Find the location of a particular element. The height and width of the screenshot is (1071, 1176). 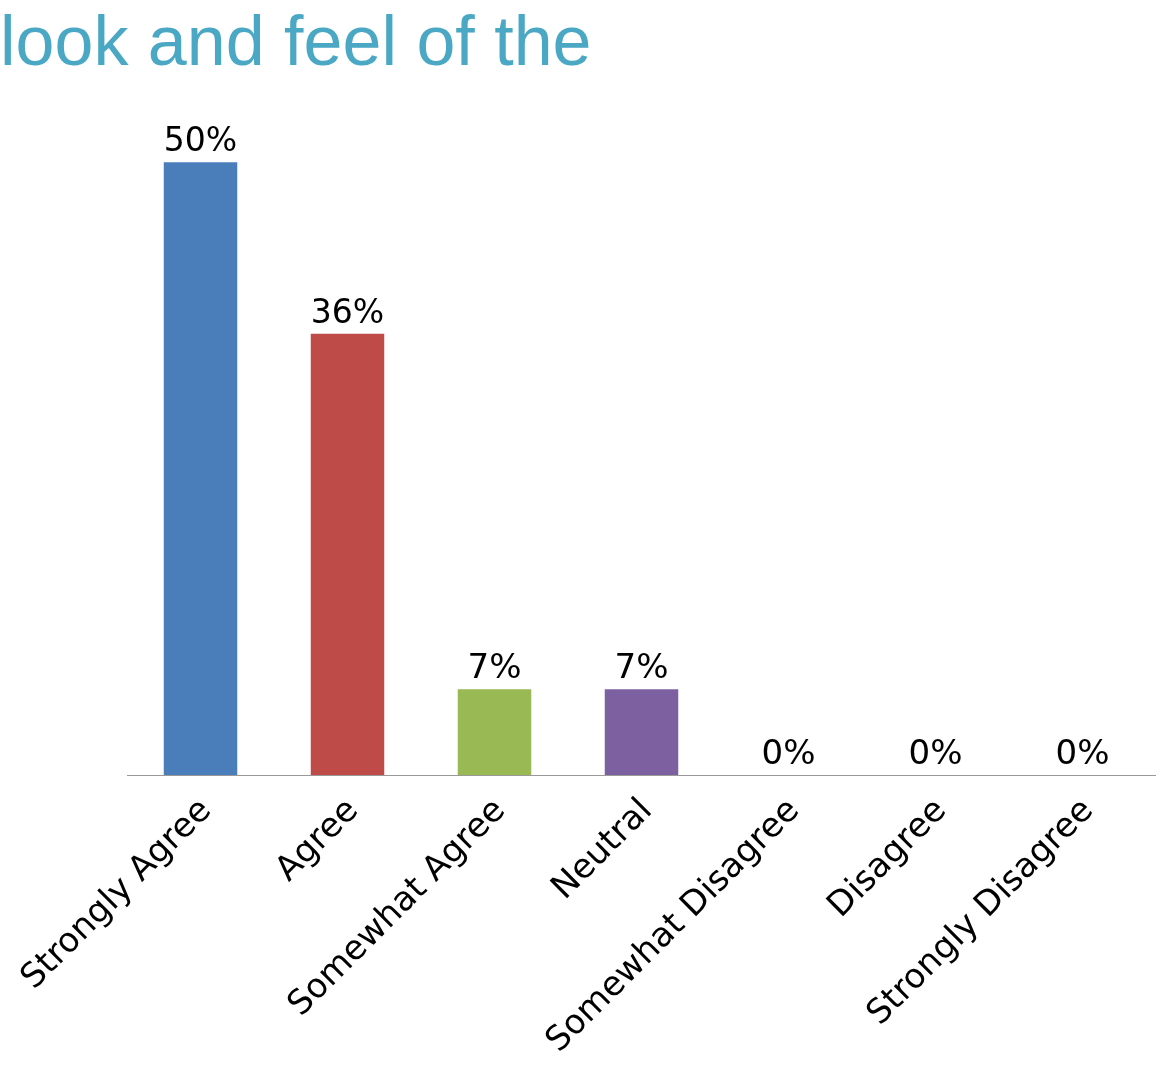

chart-title: look and feel of the is located at coordinates (296, 41).